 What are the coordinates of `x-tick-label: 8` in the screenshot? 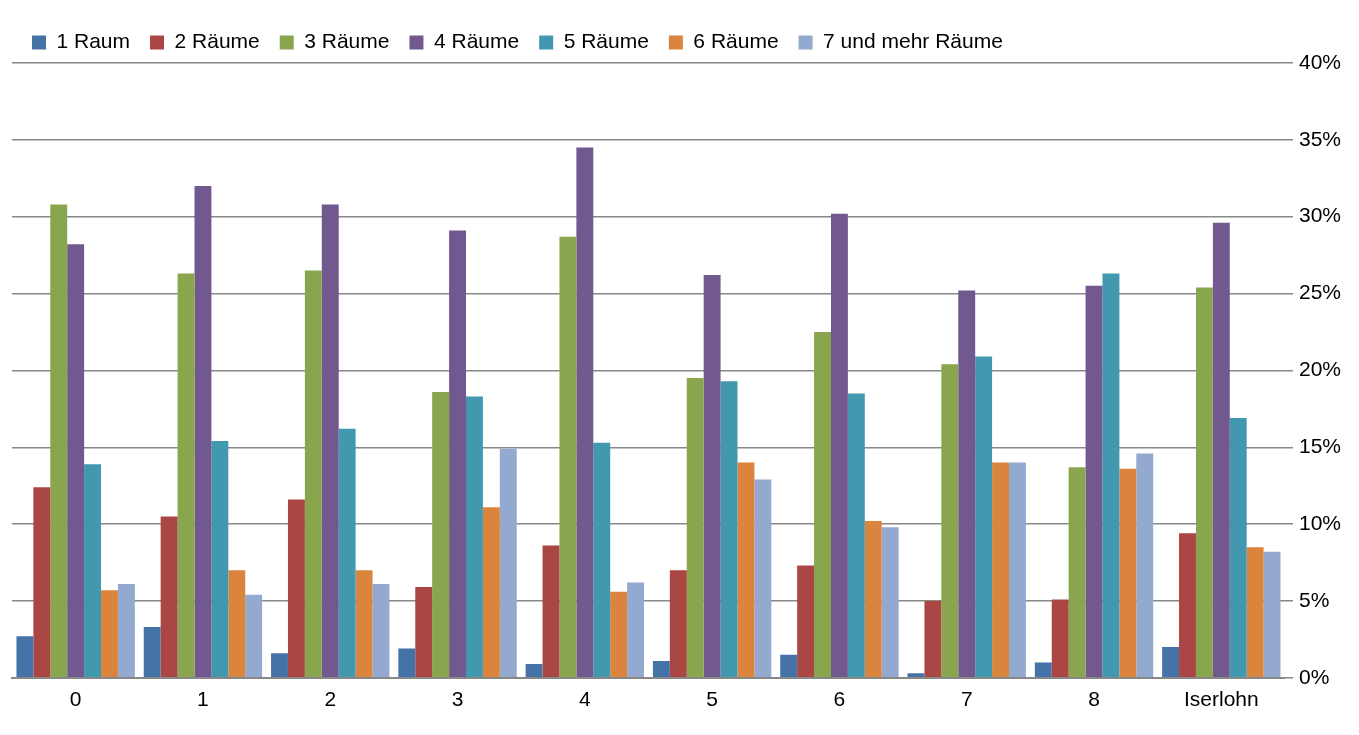 It's located at (1094, 699).